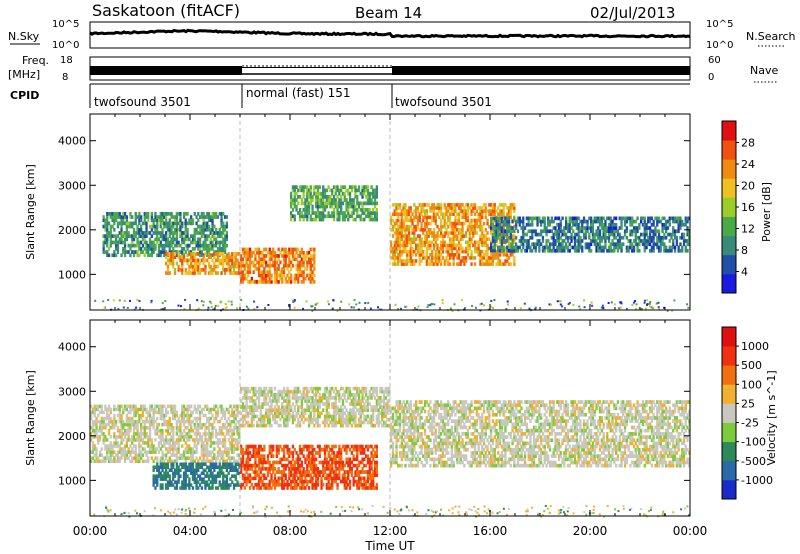 The image size is (800, 554). What do you see at coordinates (711, 77) in the screenshot?
I see `freq-right-tick-bottom: 0` at bounding box center [711, 77].